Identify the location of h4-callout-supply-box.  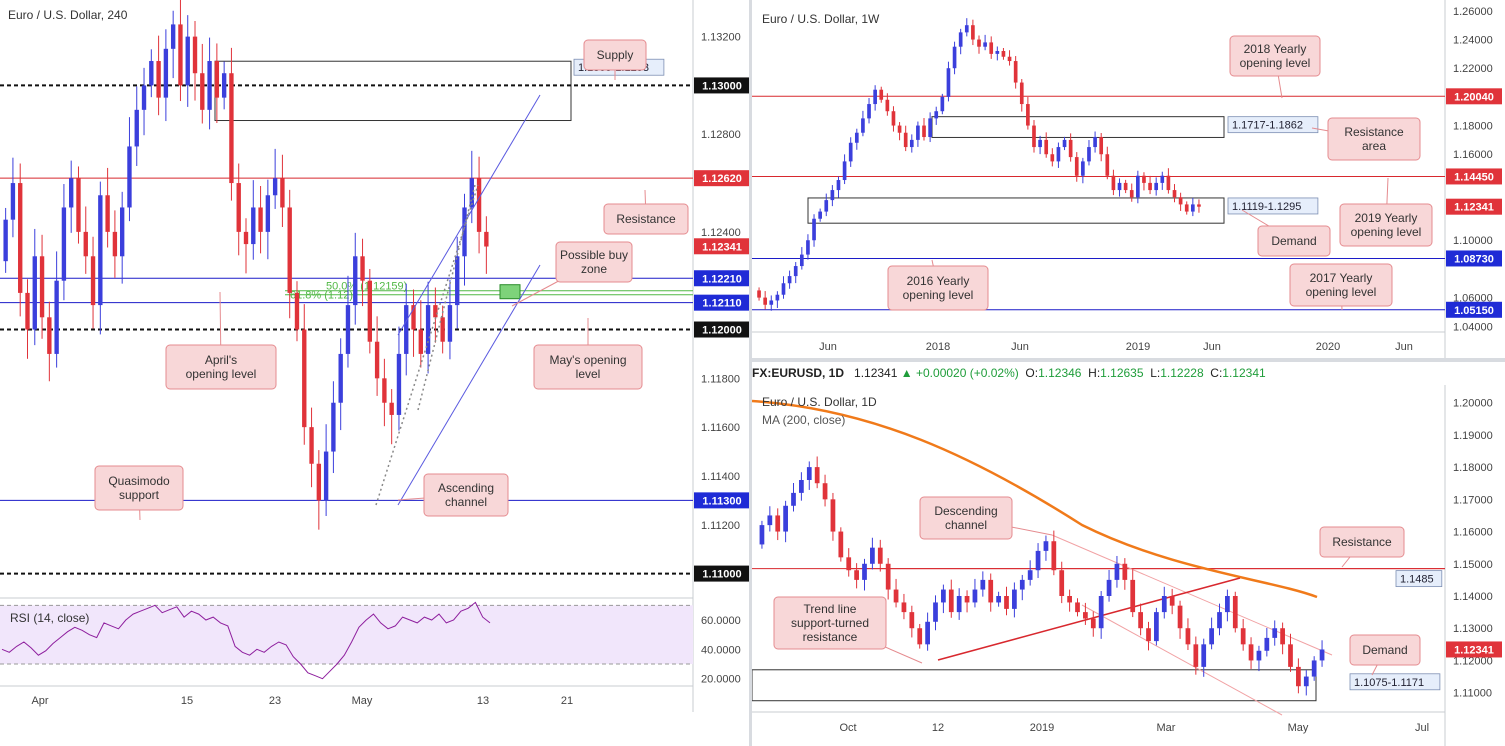
(615, 55).